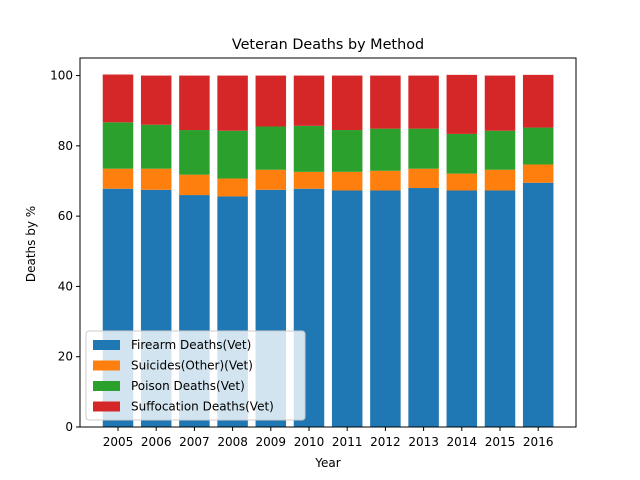 This screenshot has height=480, width=640. I want to click on bar-segment-1-2015, so click(500, 308).